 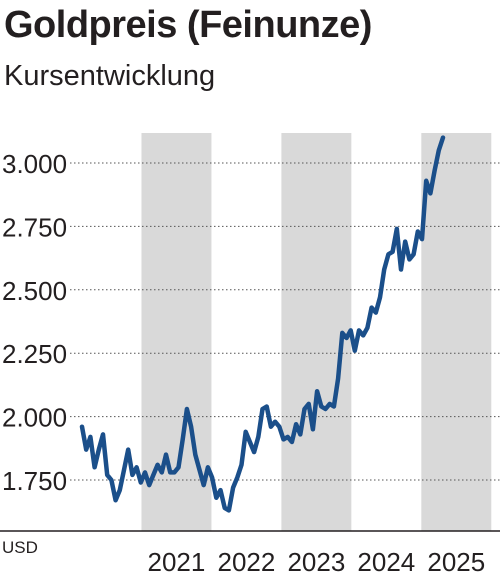 What do you see at coordinates (456, 562) in the screenshot?
I see `x-tick-label: 2025` at bounding box center [456, 562].